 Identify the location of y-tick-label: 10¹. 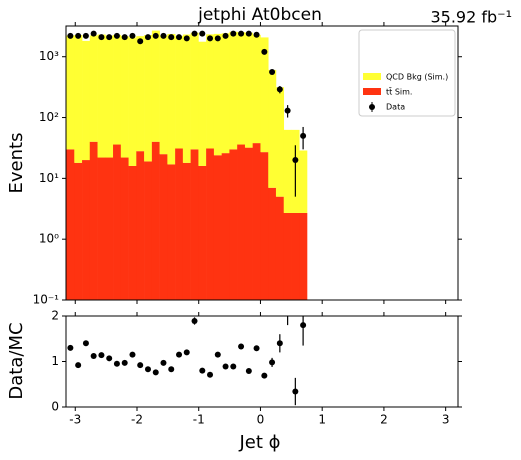
(49, 178).